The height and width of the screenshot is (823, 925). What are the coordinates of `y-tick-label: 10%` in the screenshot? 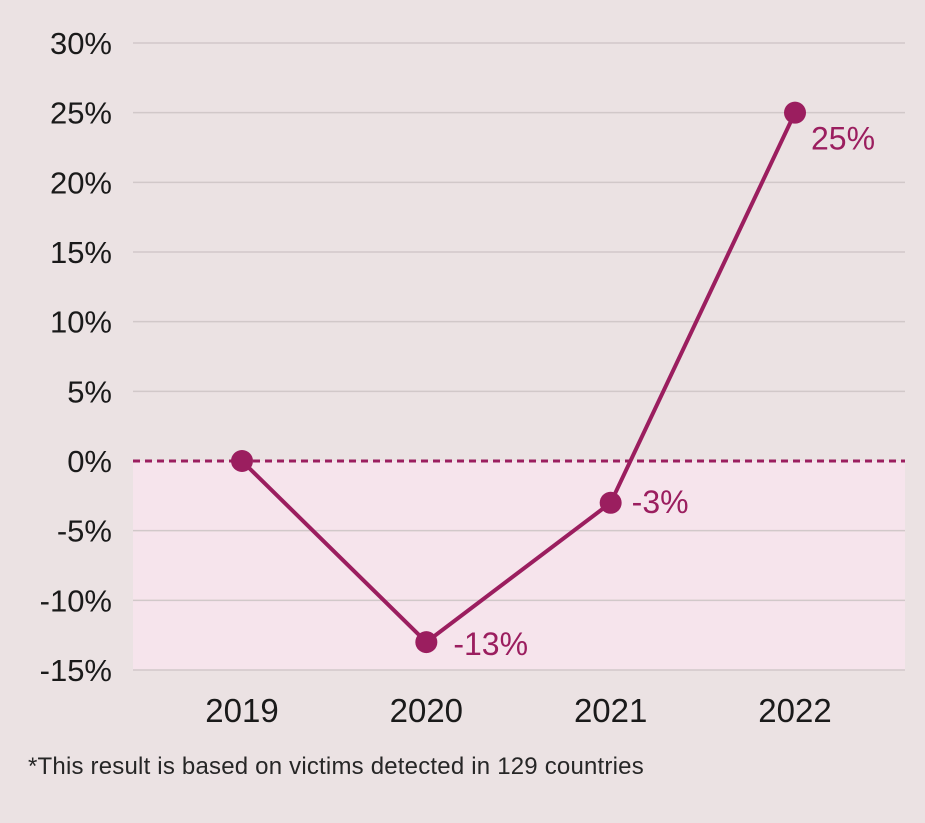 It's located at (81, 322).